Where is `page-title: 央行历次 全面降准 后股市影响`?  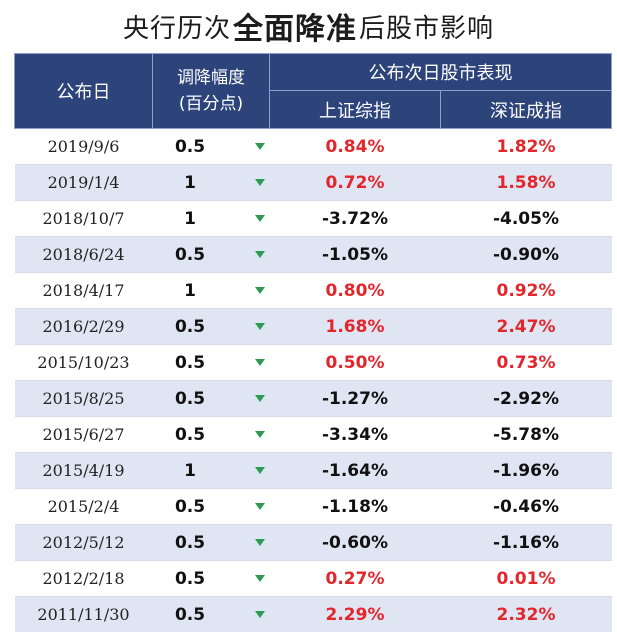 page-title: 央行历次 全面降准 后股市影响 is located at coordinates (308, 26).